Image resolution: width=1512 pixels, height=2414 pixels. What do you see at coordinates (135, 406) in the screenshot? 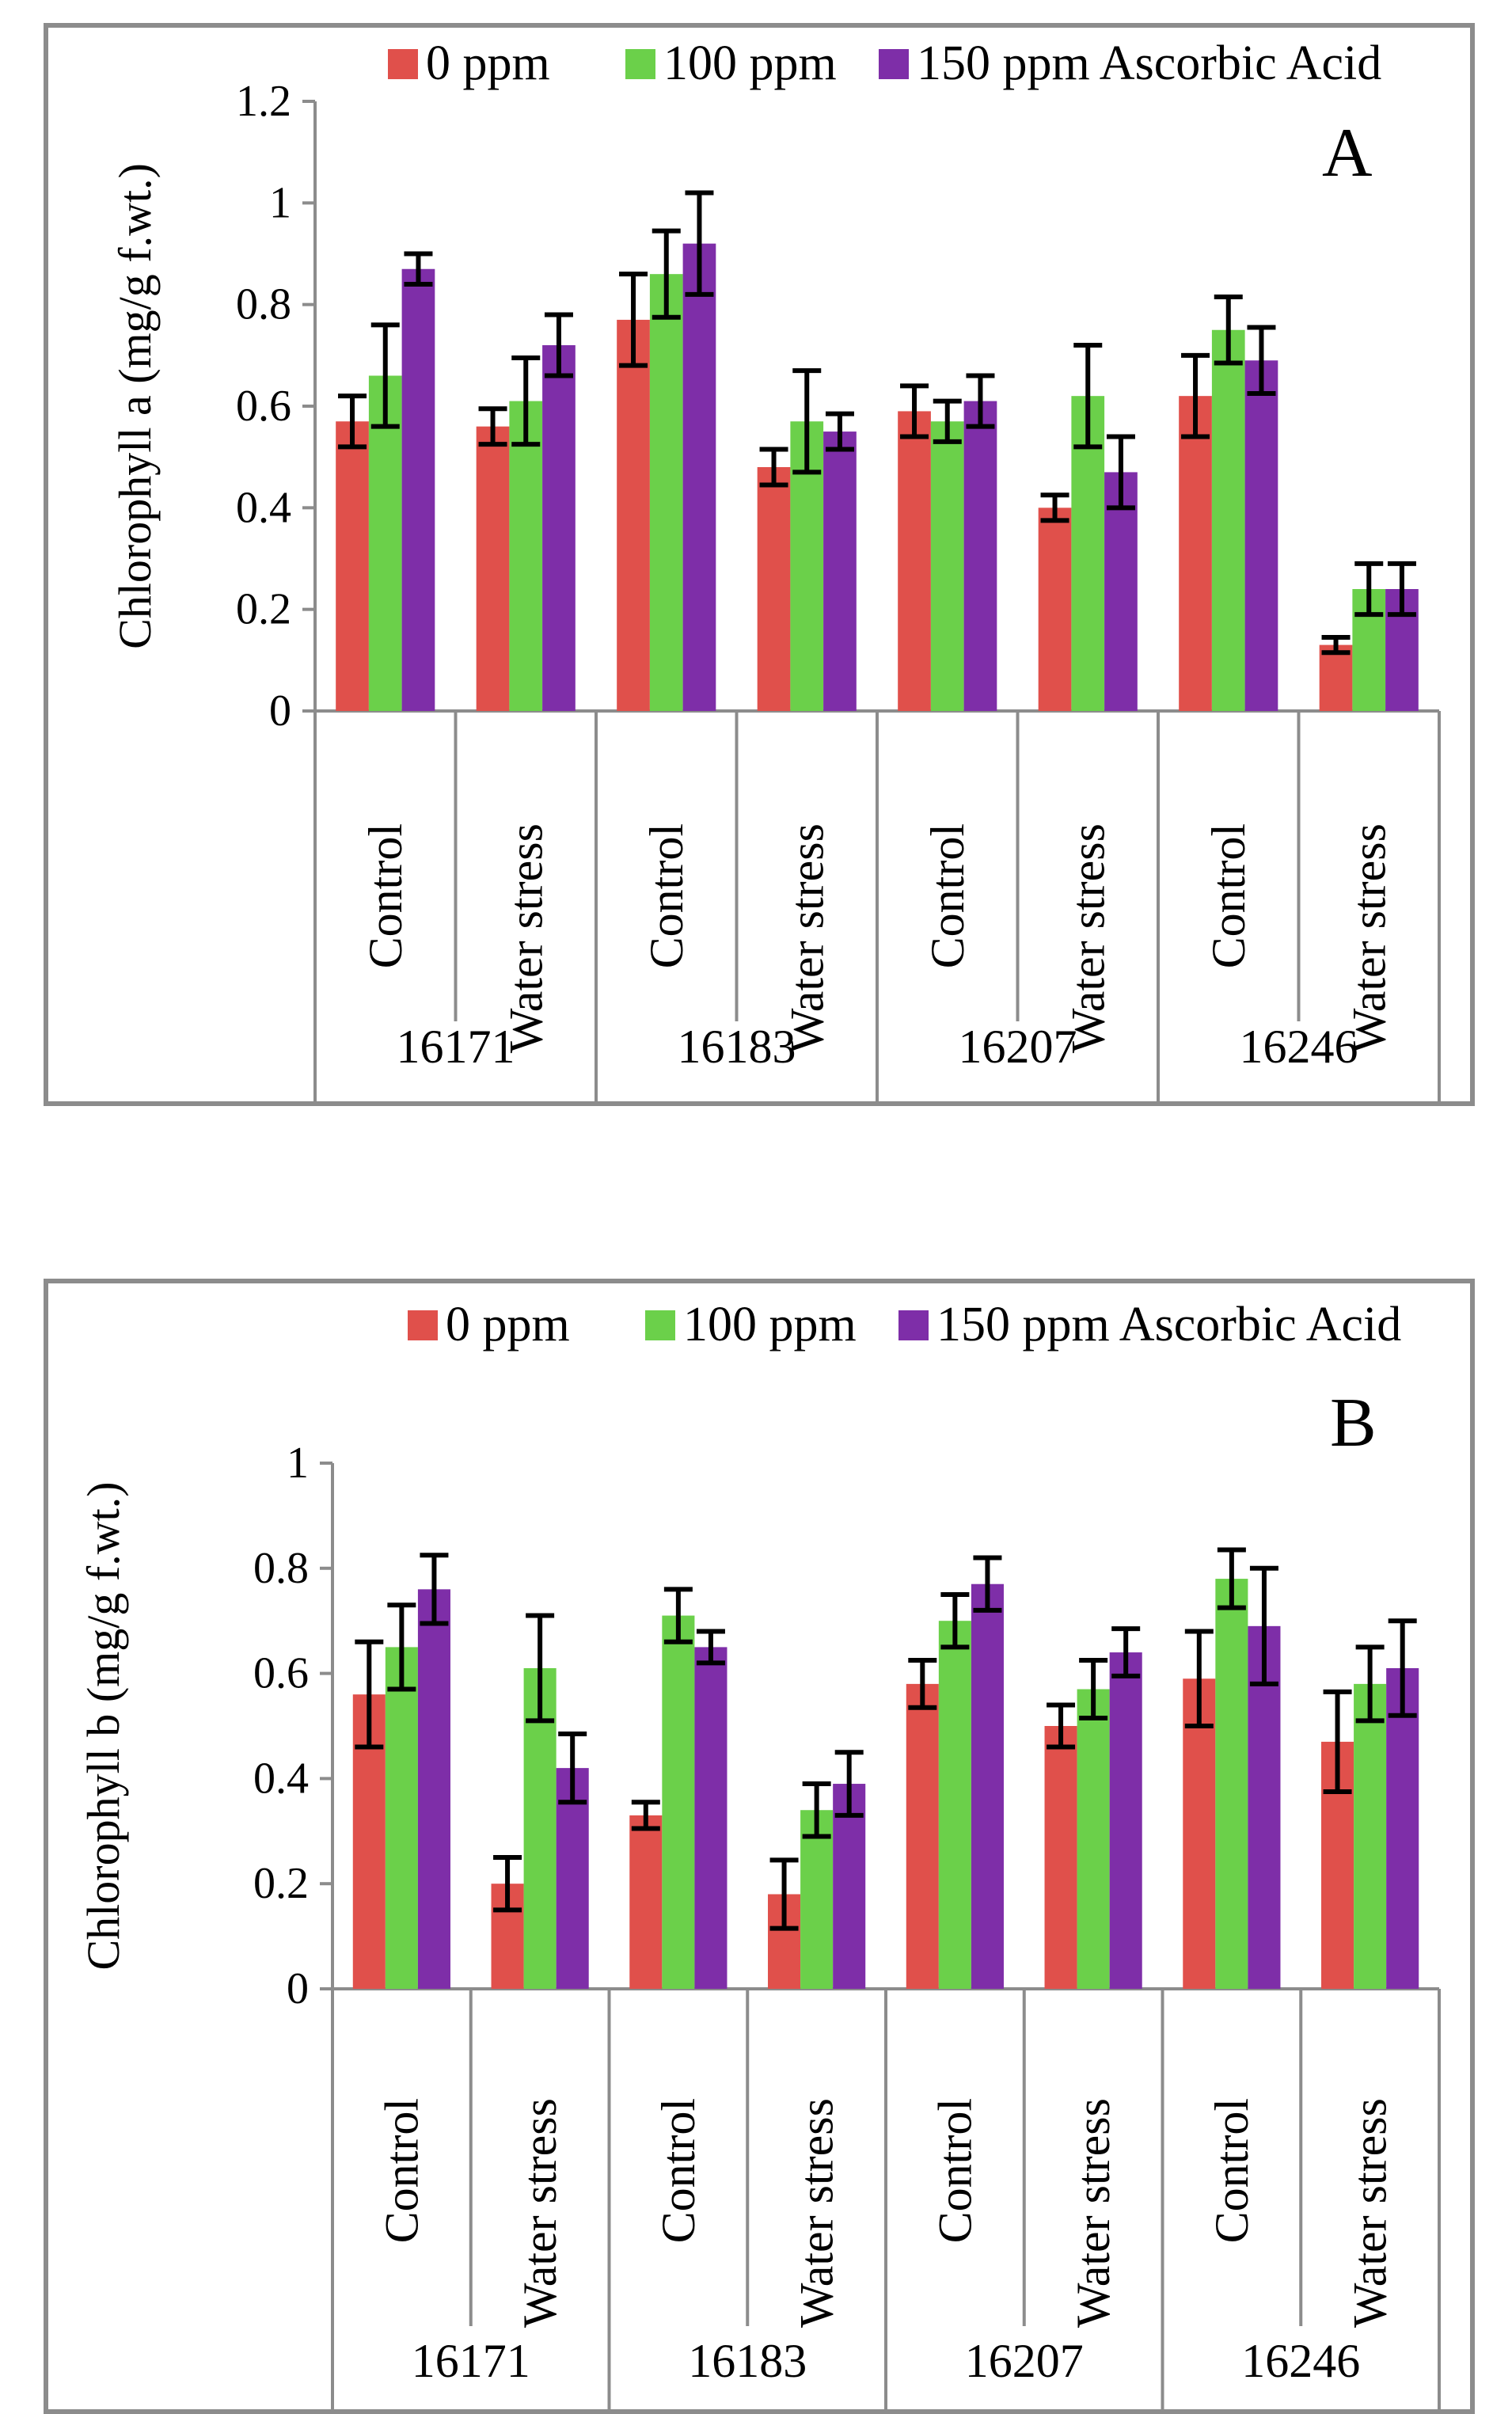
I see `y-axis-label-a: Chlorophyll a (mg/g f.wt.)` at bounding box center [135, 406].